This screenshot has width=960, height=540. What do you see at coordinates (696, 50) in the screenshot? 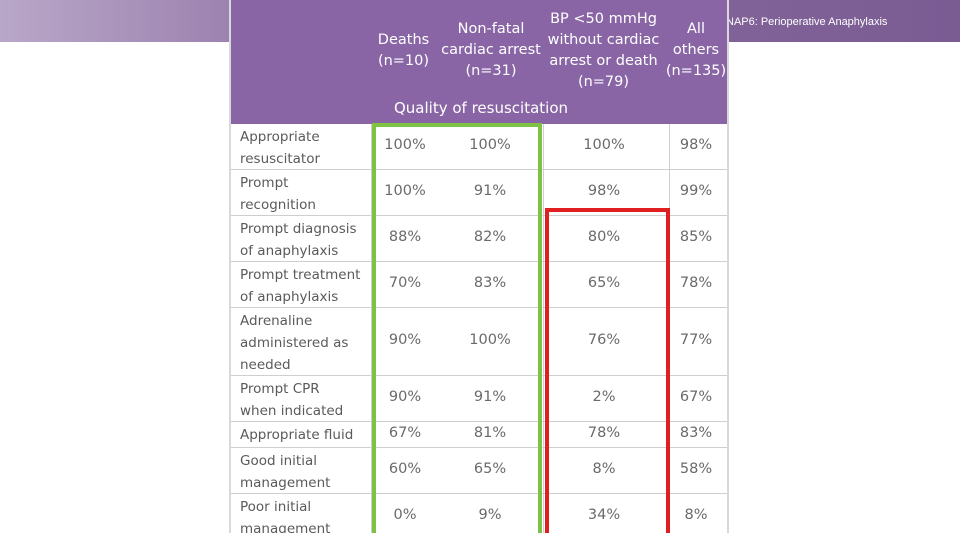
I see `column-header-all-others: All others (n=135)` at bounding box center [696, 50].